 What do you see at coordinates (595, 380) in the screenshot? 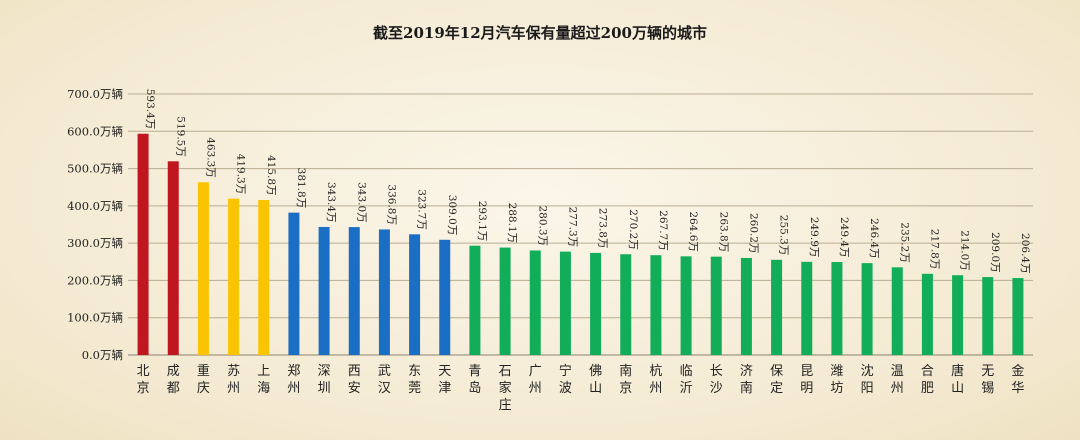
I see `category-label: 佛山` at bounding box center [595, 380].